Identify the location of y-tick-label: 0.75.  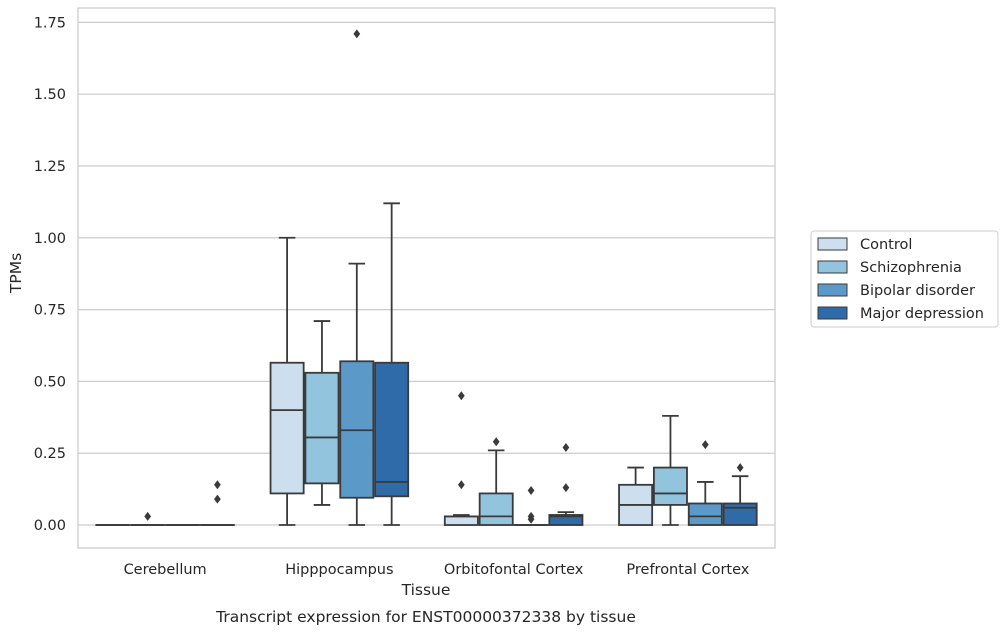
(50, 311).